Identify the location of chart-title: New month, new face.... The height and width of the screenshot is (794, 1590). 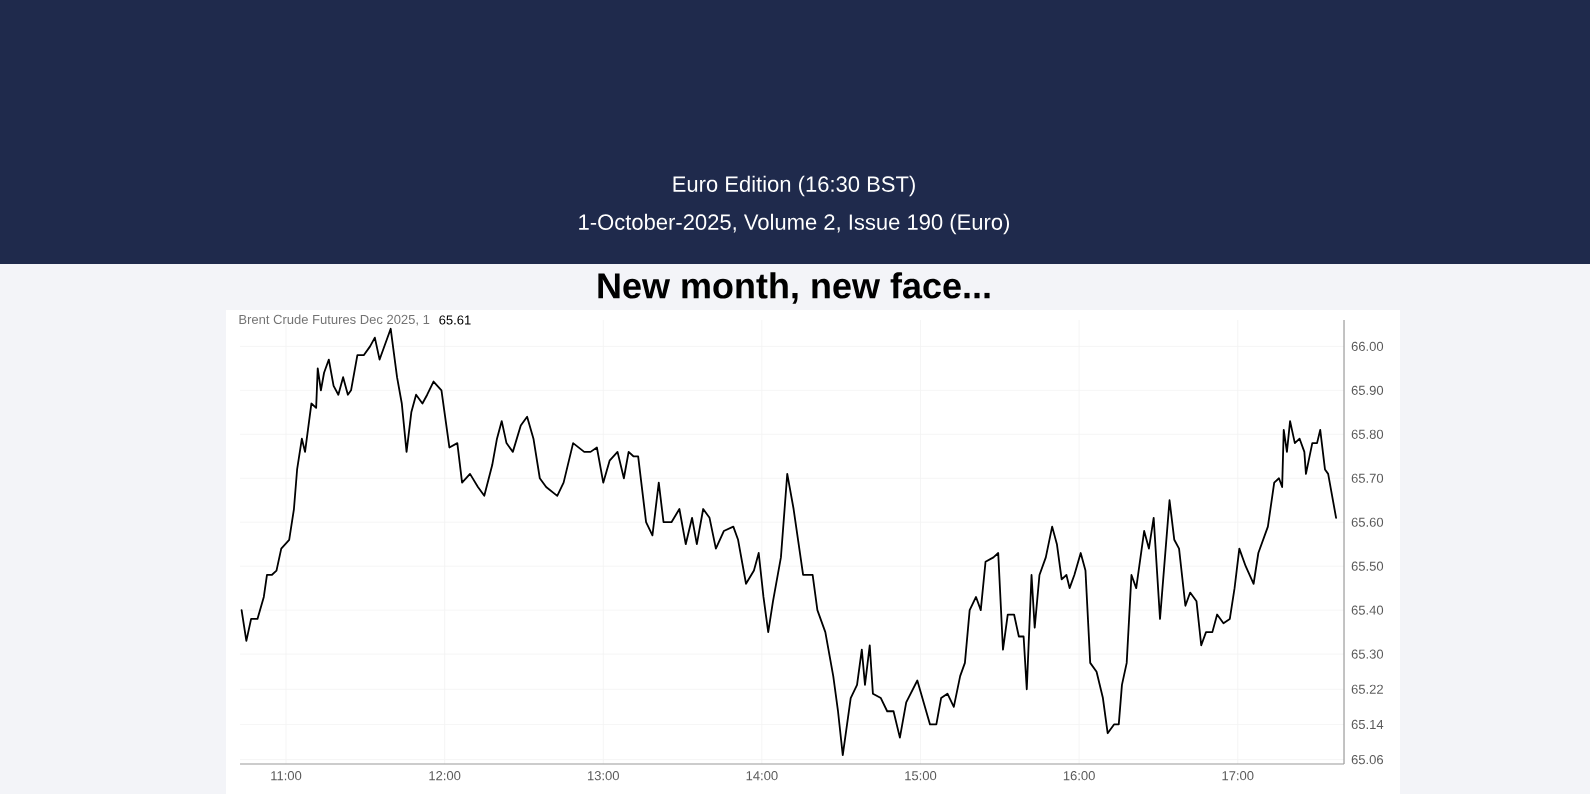
(794, 288).